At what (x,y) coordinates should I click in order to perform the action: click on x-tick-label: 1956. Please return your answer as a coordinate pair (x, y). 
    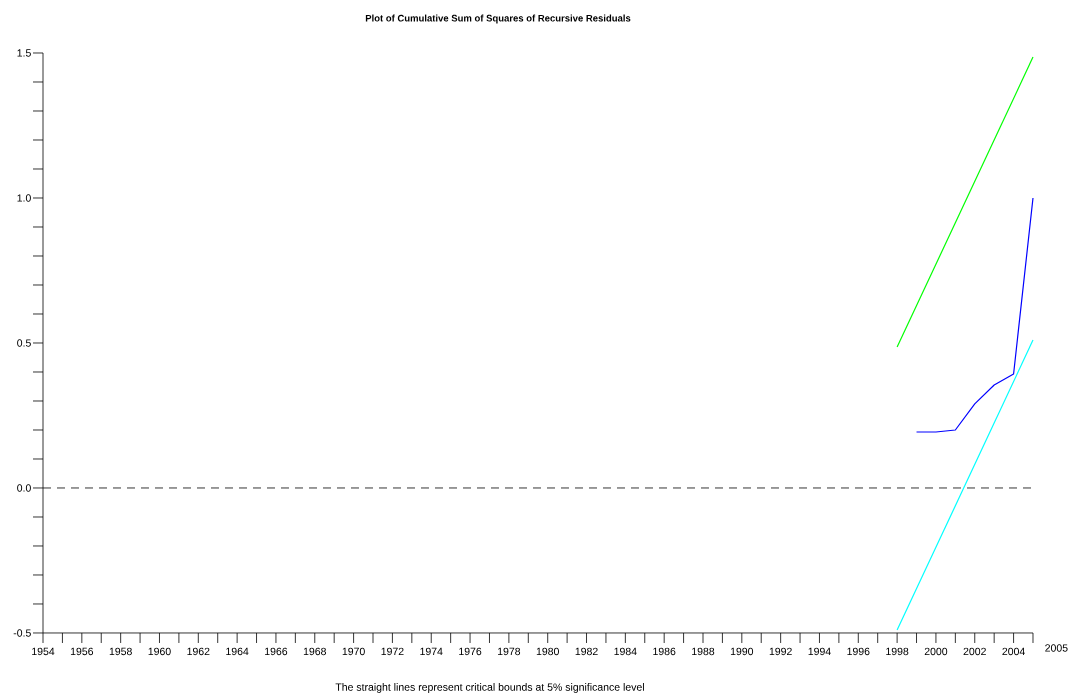
    Looking at the image, I should click on (82, 651).